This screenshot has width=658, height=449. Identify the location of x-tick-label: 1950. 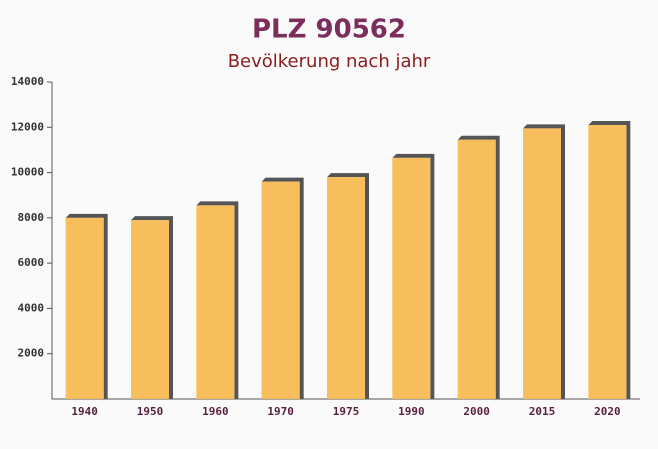
(150, 411).